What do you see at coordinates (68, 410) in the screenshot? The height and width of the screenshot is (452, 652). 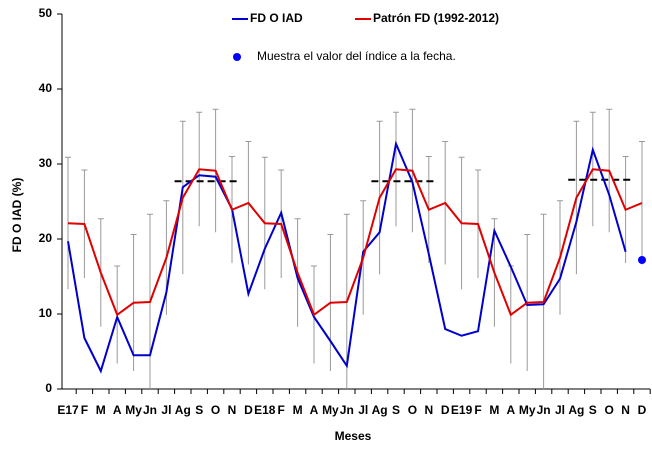 I see `x-tick-label: E17` at bounding box center [68, 410].